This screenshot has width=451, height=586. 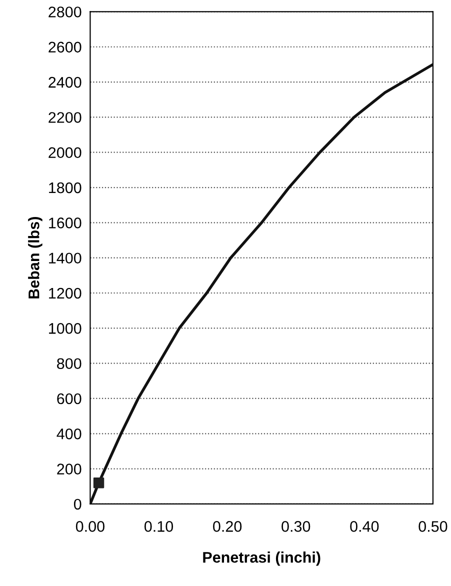 I want to click on y-tick-label: 400, so click(x=69, y=434).